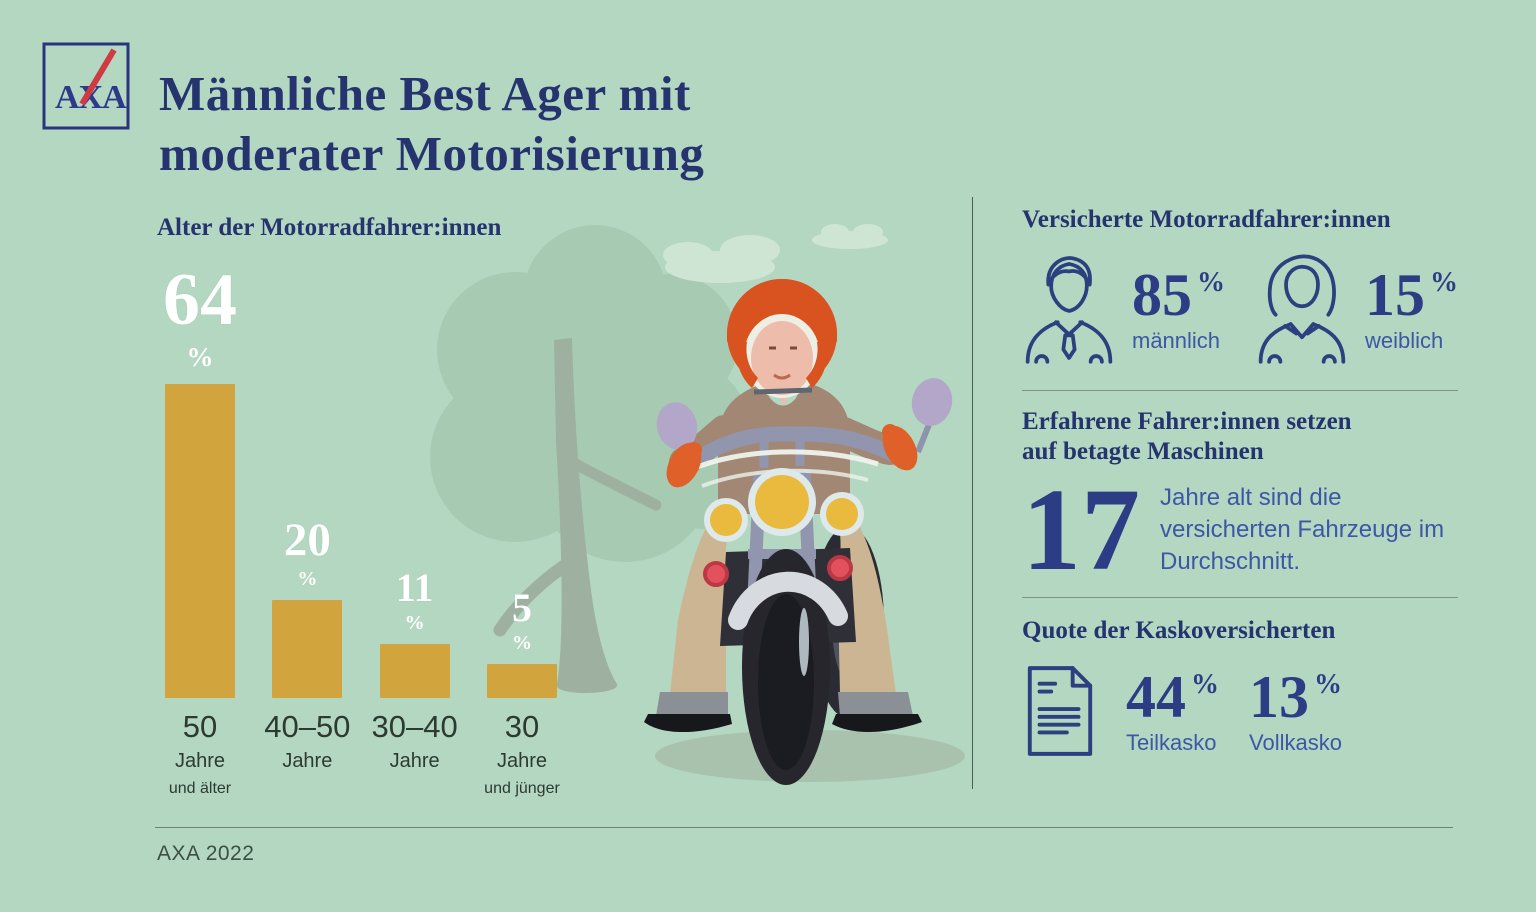 The height and width of the screenshot is (912, 1536). What do you see at coordinates (775, 253) in the screenshot?
I see `cloud-icon` at bounding box center [775, 253].